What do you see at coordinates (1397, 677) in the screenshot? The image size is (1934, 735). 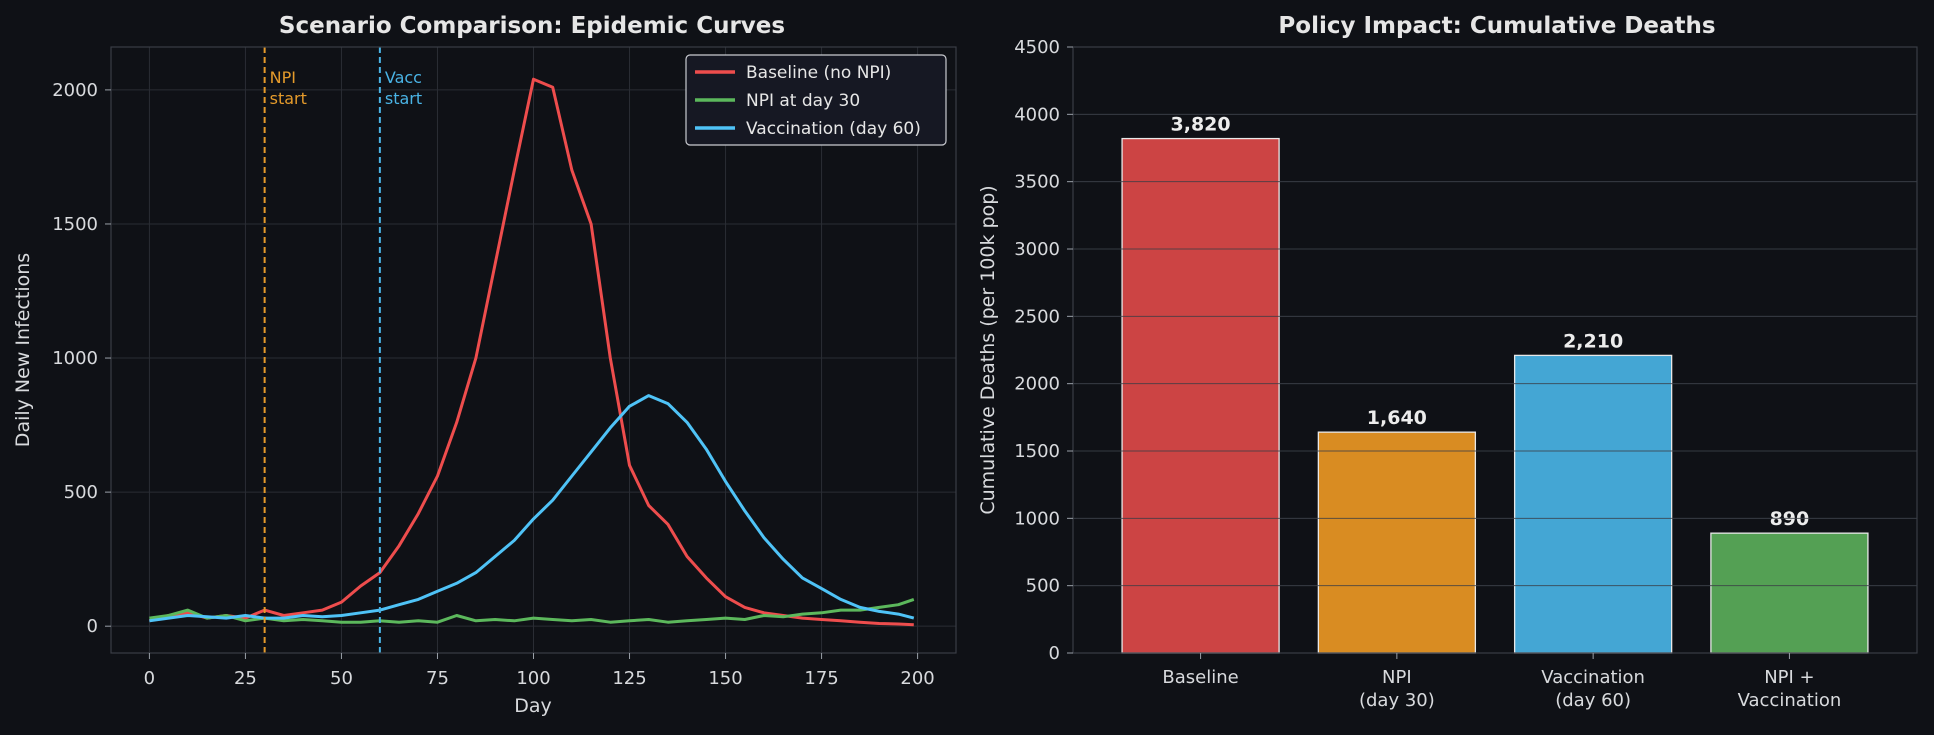 I see `bar-chart-category-label: NPI` at bounding box center [1397, 677].